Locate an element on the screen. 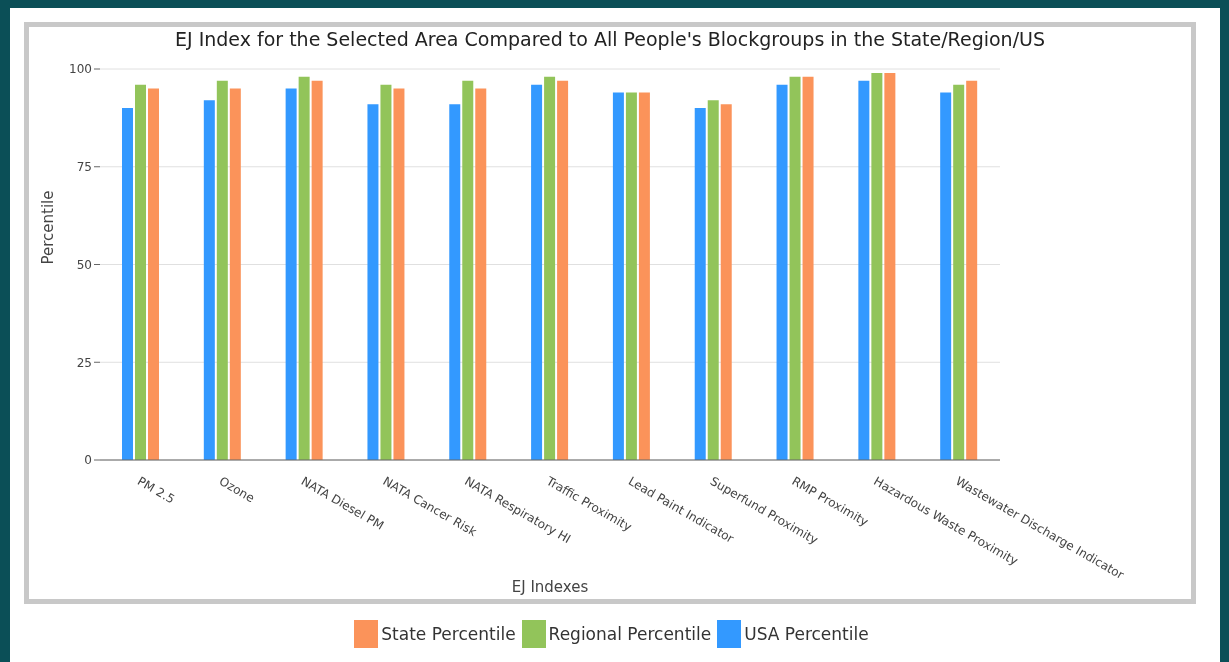 This screenshot has width=1229, height=662. y-tick-label: 75 is located at coordinates (84, 167).